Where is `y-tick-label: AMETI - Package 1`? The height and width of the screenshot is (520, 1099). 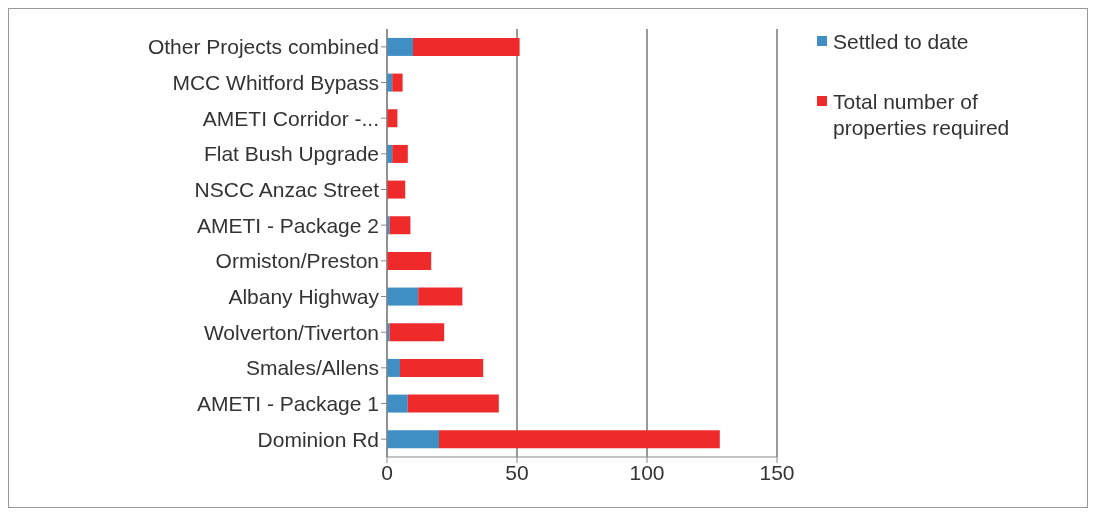 y-tick-label: AMETI - Package 1 is located at coordinates (287, 403).